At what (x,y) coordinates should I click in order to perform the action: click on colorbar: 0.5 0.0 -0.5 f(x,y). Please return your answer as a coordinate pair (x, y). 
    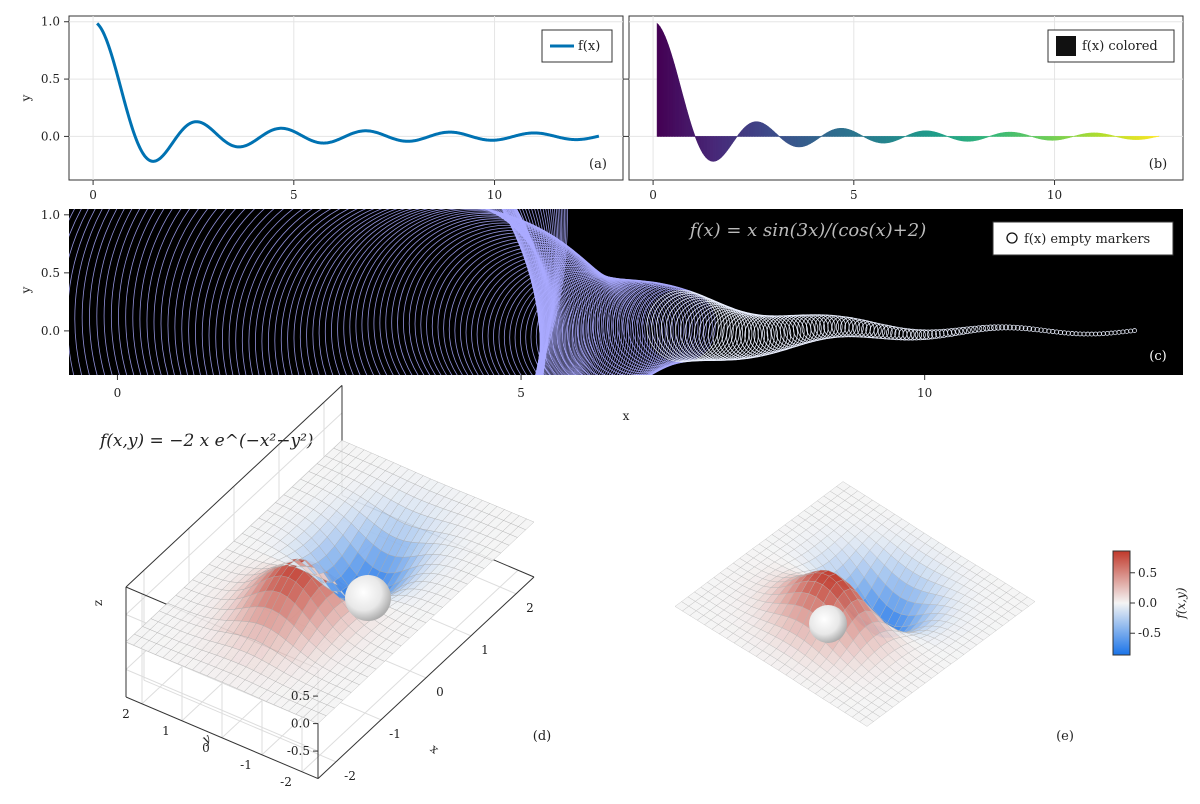
    Looking at the image, I should click on (1150, 603).